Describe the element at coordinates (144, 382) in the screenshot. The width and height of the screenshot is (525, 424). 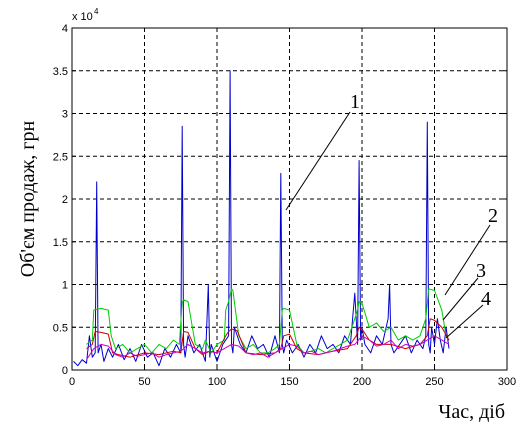
I see `x-tick-label: 50` at that location.